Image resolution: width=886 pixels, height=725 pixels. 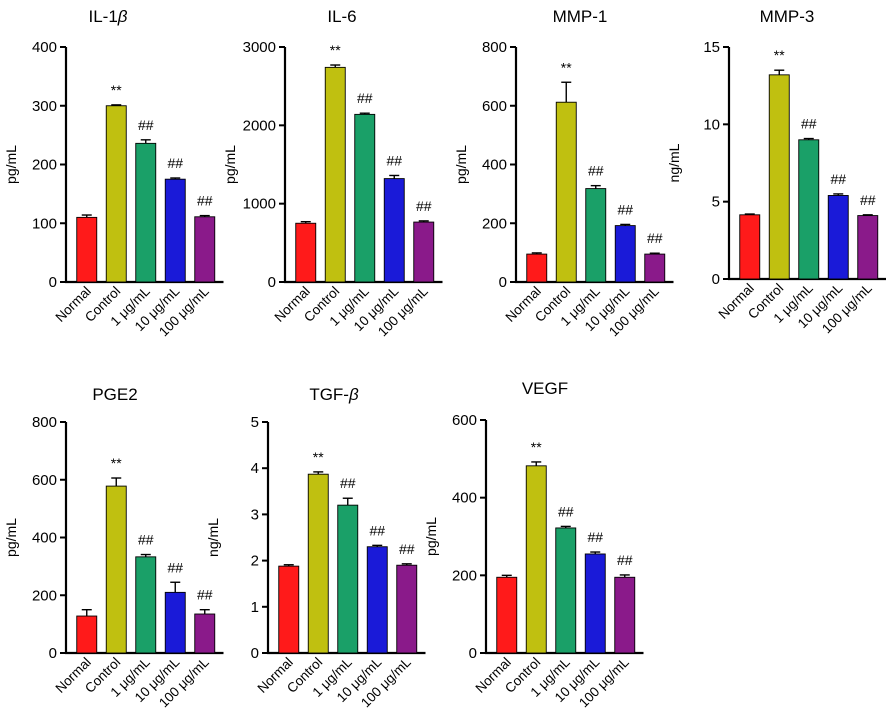 What do you see at coordinates (341, 16) in the screenshot?
I see `chart-title: IL-6` at bounding box center [341, 16].